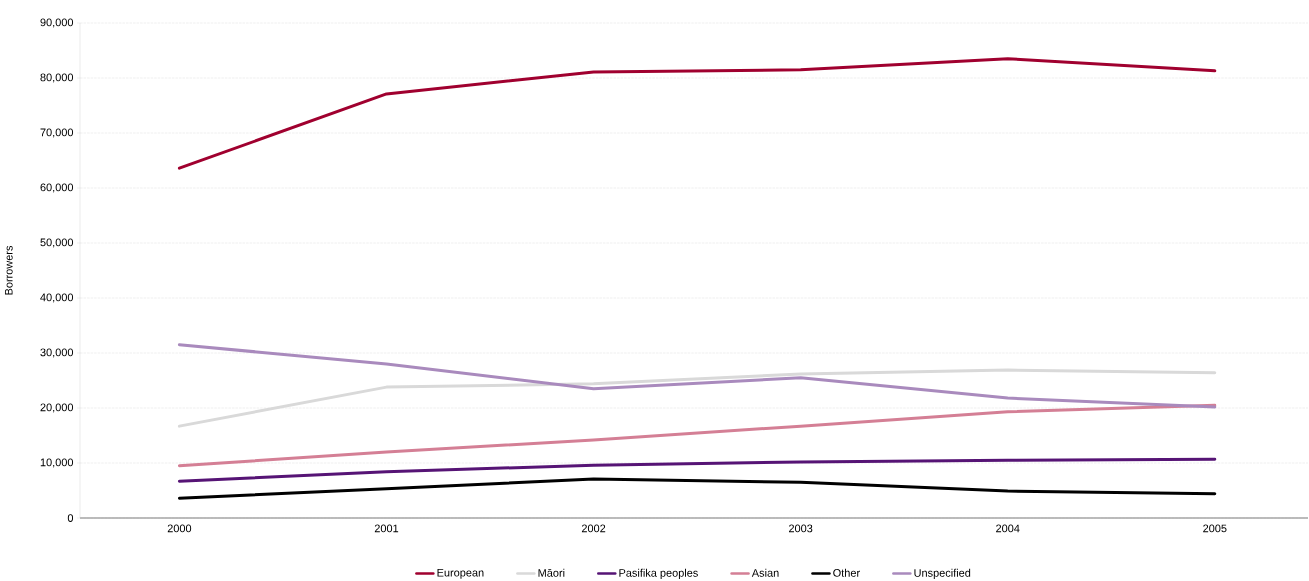 The image size is (1309, 581). Describe the element at coordinates (1008, 528) in the screenshot. I see `x-tick-label: 2004` at that location.